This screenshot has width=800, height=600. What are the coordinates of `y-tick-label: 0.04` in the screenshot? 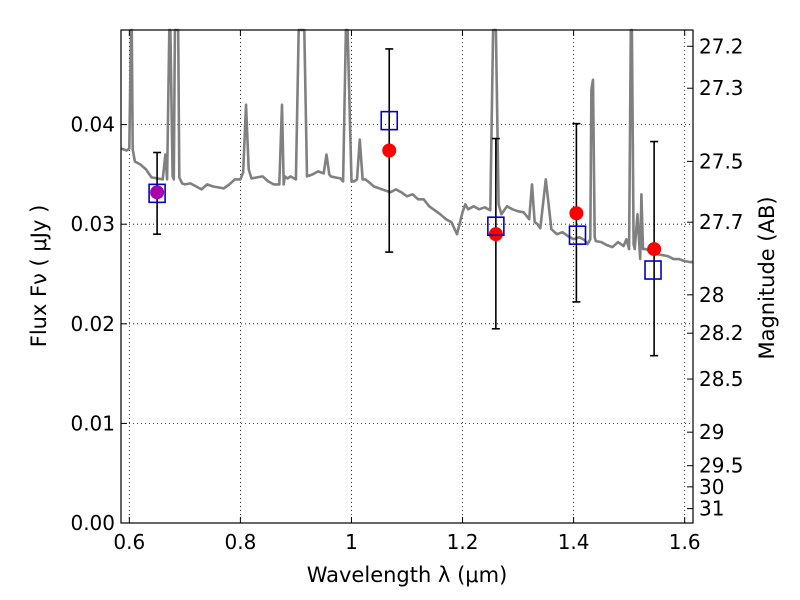 It's located at (92, 125).